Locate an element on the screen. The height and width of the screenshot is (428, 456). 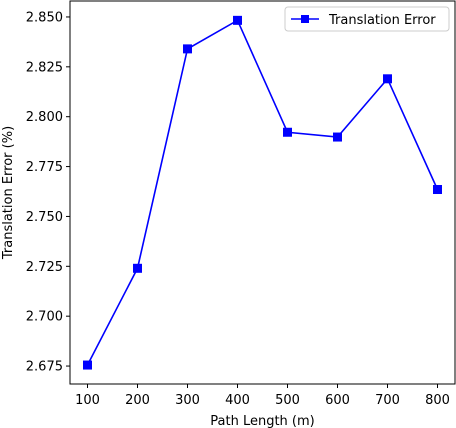
x-tick-label: 400 is located at coordinates (237, 400).